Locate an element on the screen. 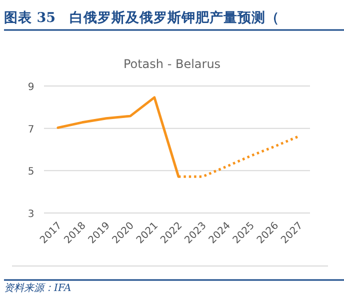 This screenshot has height=294, width=344. text: 资料来源：IFA is located at coordinates (38, 288).